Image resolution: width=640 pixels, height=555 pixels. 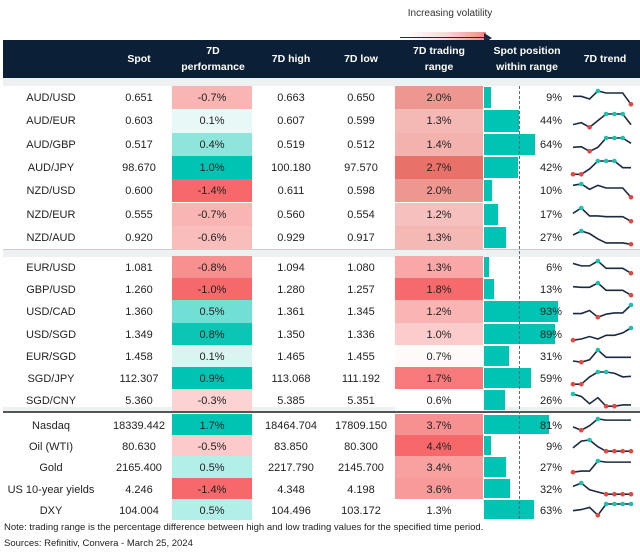 What do you see at coordinates (439, 333) in the screenshot?
I see `cell-range: 1.0%` at bounding box center [439, 333].